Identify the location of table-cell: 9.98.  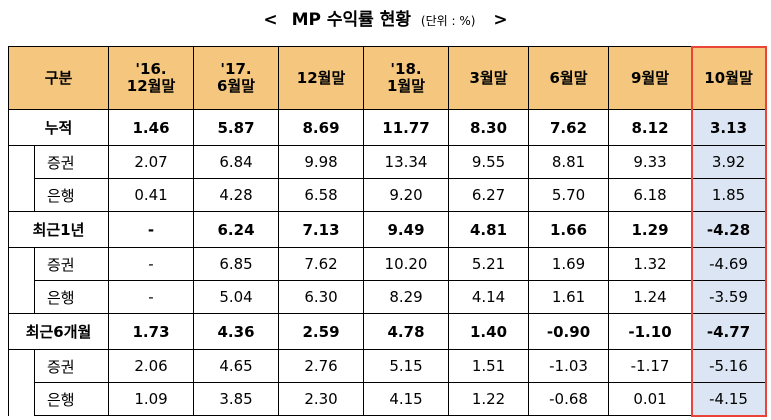
(321, 162).